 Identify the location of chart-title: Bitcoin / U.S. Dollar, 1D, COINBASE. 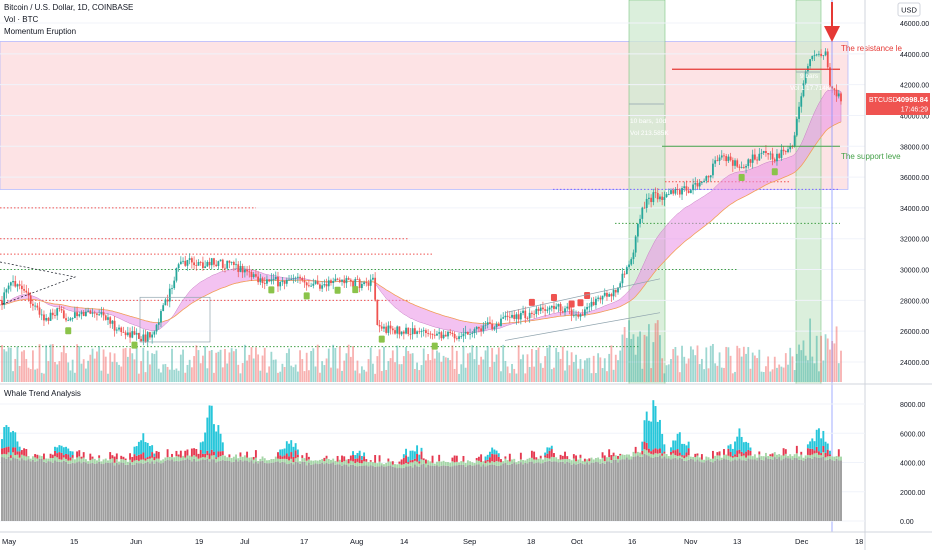
(69, 7).